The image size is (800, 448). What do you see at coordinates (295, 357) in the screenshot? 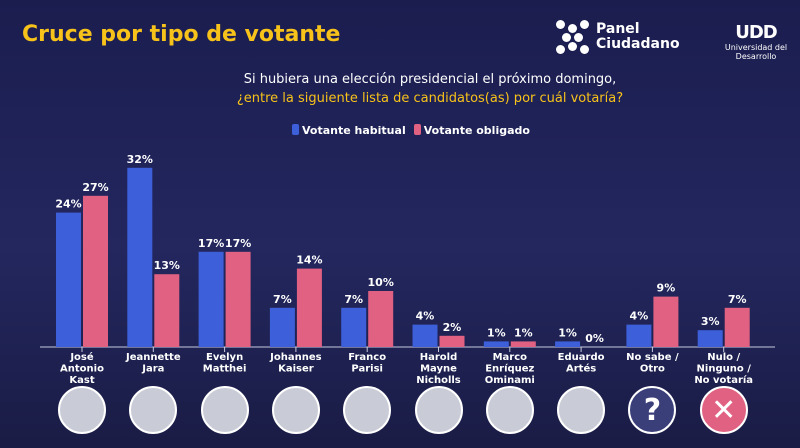
I see `category-label: Johannes` at bounding box center [295, 357].